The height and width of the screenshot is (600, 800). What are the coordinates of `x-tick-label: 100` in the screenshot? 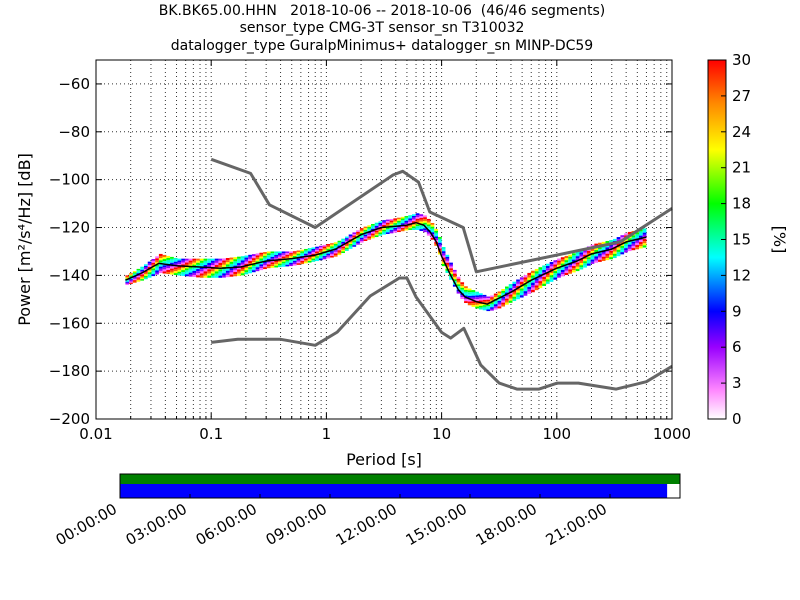 It's located at (556, 434).